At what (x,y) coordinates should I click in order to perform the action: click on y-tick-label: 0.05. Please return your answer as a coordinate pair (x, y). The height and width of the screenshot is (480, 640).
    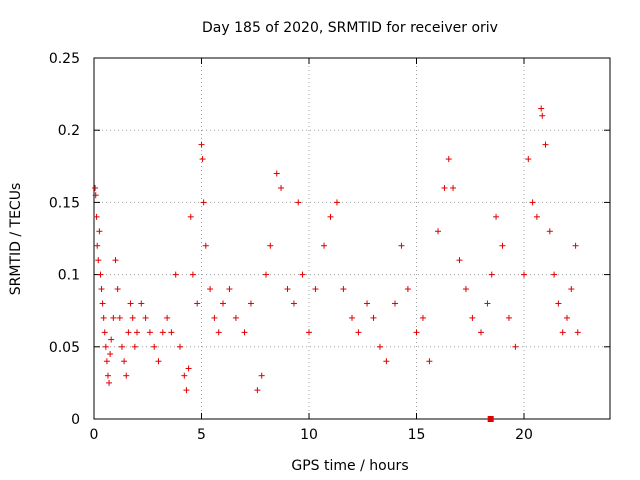
    Looking at the image, I should click on (64, 348).